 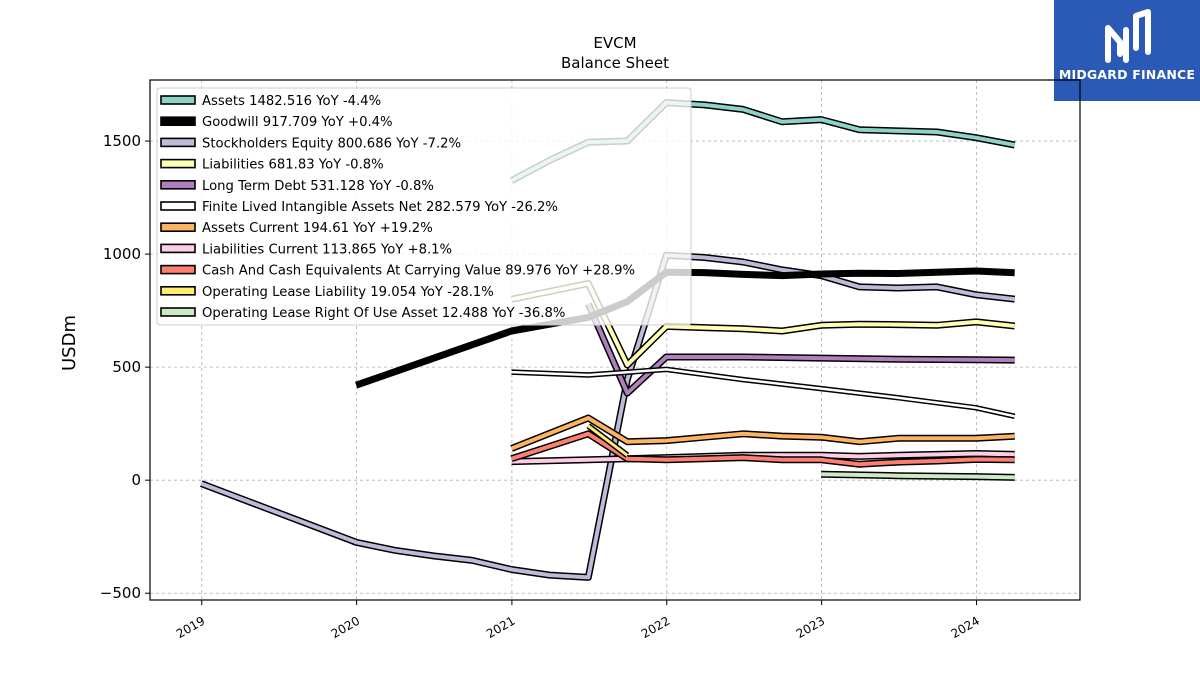 I want to click on legend-item: Stockholders Equity 800.686 YoY -7.2%, so click(x=310, y=143).